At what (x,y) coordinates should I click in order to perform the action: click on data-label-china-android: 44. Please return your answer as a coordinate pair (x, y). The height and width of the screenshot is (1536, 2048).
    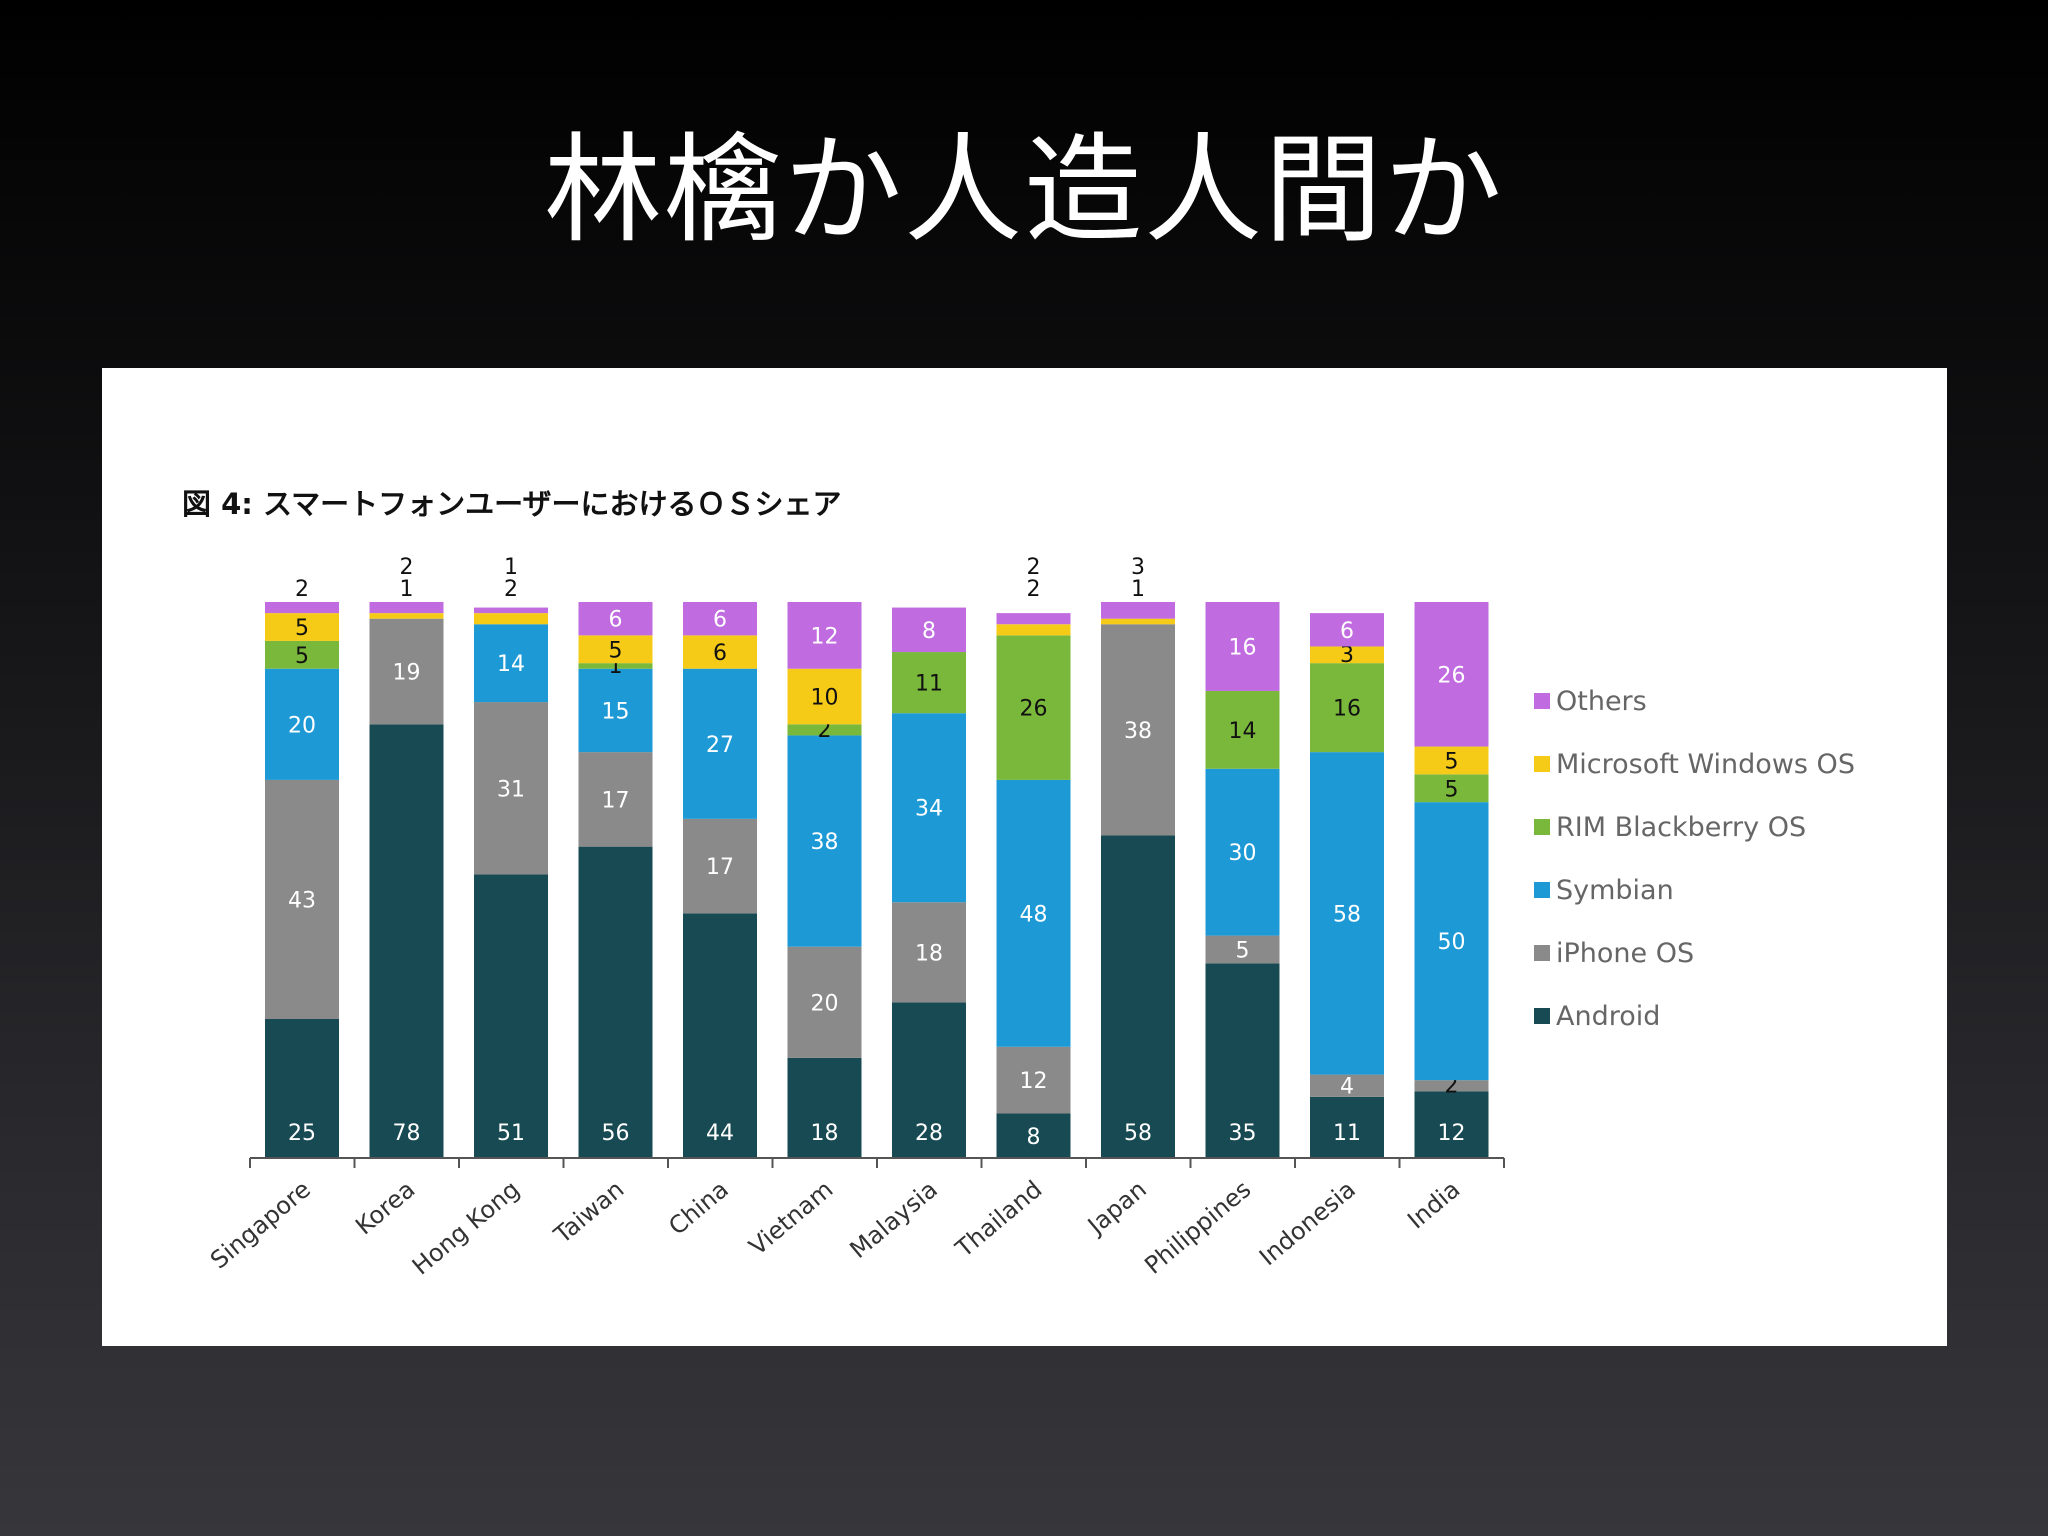
    Looking at the image, I should click on (720, 1133).